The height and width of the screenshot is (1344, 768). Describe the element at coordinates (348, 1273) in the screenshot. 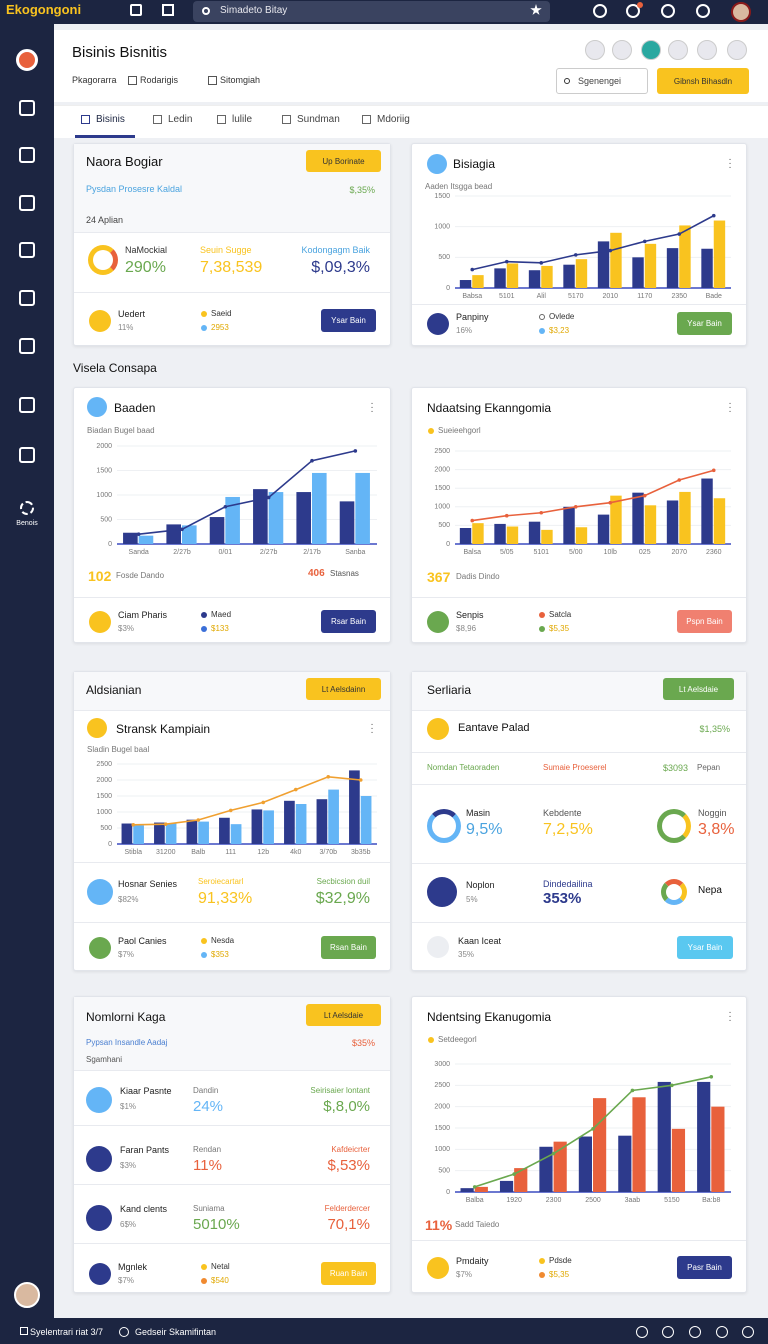

I see `button: Ruan Bain` at that location.